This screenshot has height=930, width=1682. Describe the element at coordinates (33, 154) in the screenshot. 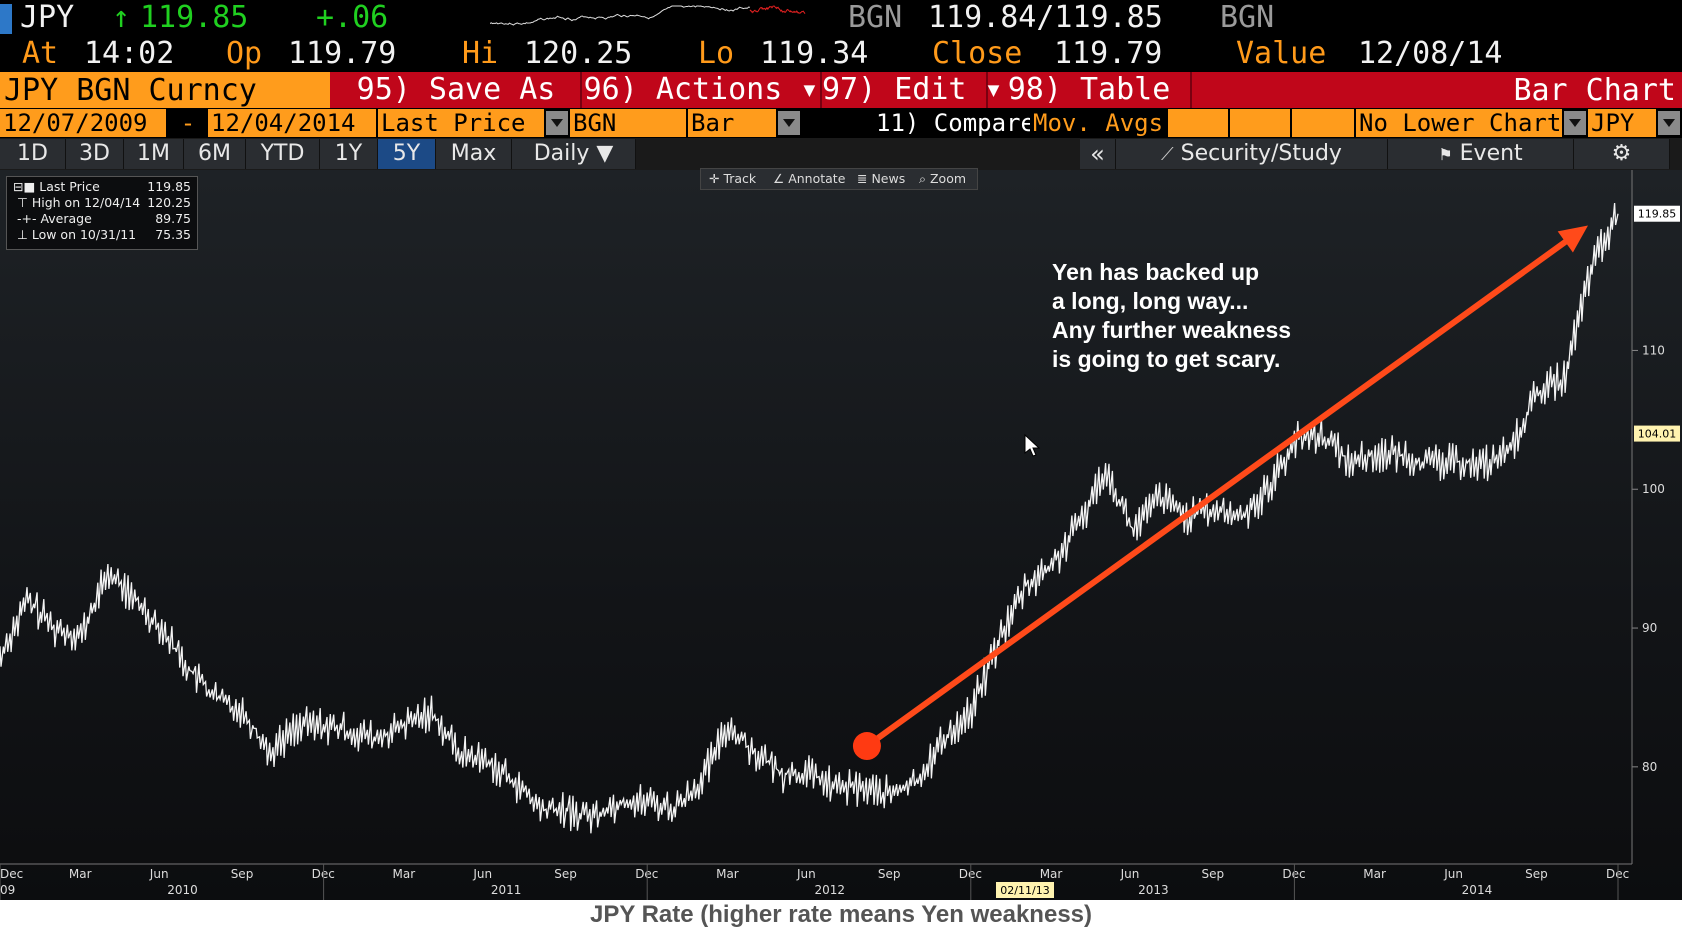

I see `period-1d: 1D` at that location.